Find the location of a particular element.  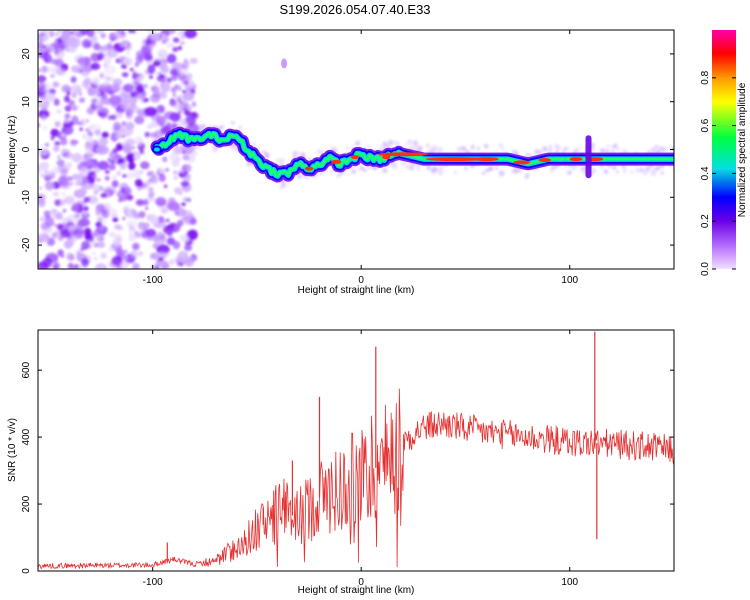

ridge-peaks is located at coordinates (454, 161).